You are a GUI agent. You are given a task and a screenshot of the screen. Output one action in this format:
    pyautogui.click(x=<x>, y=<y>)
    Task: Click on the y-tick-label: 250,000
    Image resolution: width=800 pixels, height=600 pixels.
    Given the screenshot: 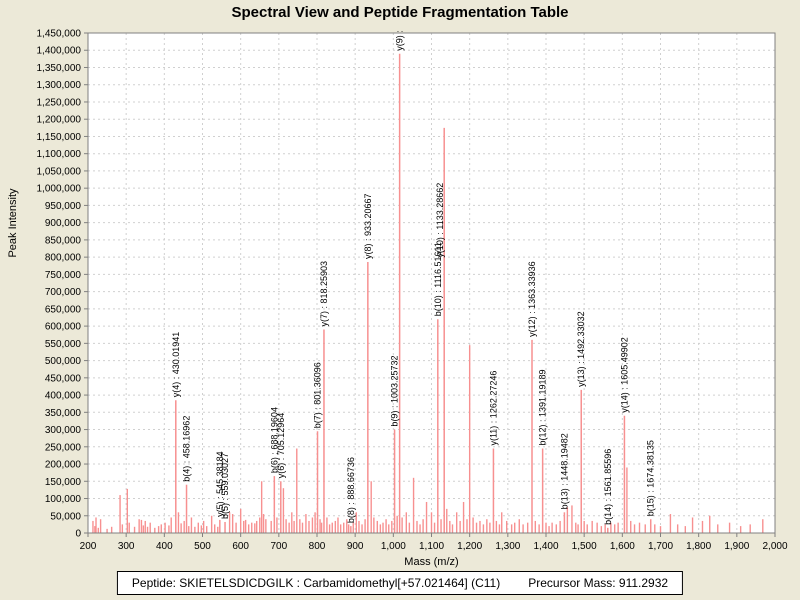 What is the action you would take?
    pyautogui.click(x=63, y=447)
    